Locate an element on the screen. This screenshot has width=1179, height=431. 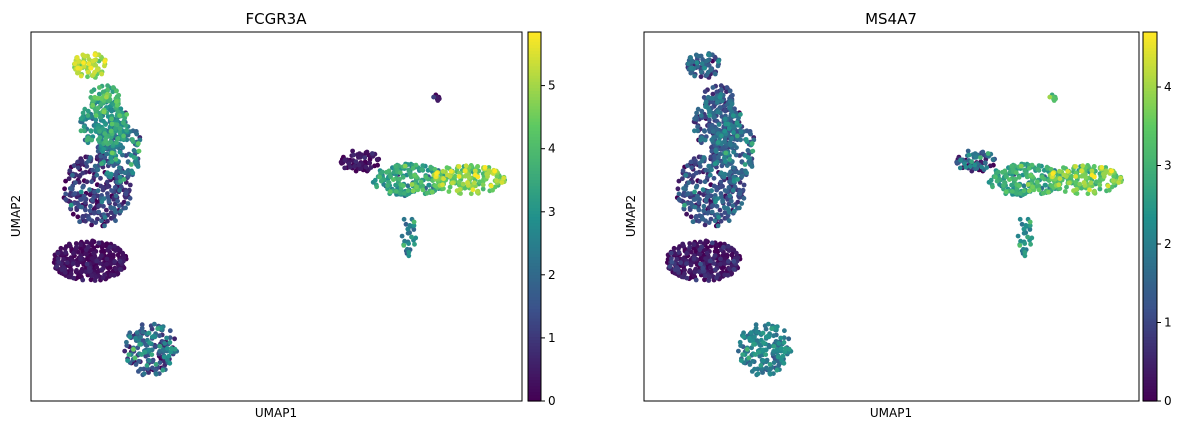
colorbar-tick-label: 1 is located at coordinates (1168, 323).